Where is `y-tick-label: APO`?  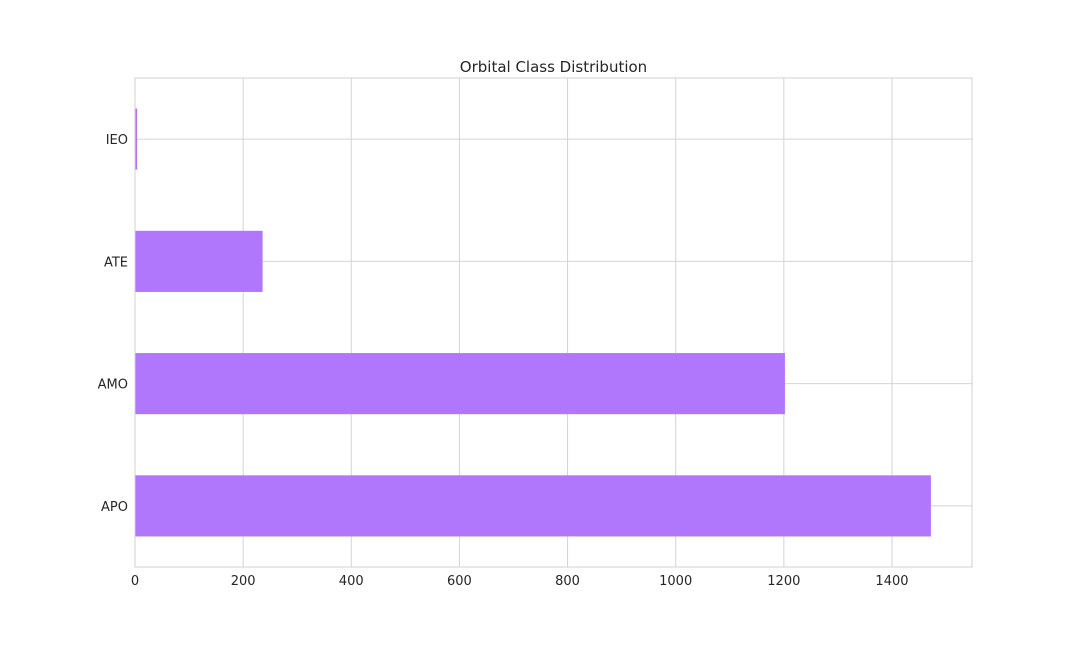 y-tick-label: APO is located at coordinates (114, 507).